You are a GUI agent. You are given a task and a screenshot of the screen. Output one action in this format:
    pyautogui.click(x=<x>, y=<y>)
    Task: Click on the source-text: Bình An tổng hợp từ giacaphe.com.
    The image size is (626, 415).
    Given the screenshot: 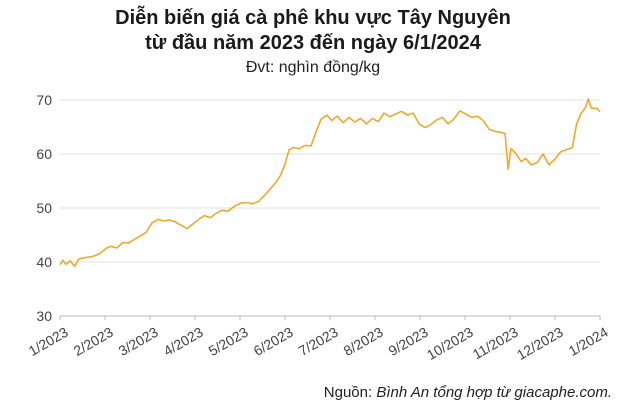 What is the action you would take?
    pyautogui.click(x=494, y=392)
    